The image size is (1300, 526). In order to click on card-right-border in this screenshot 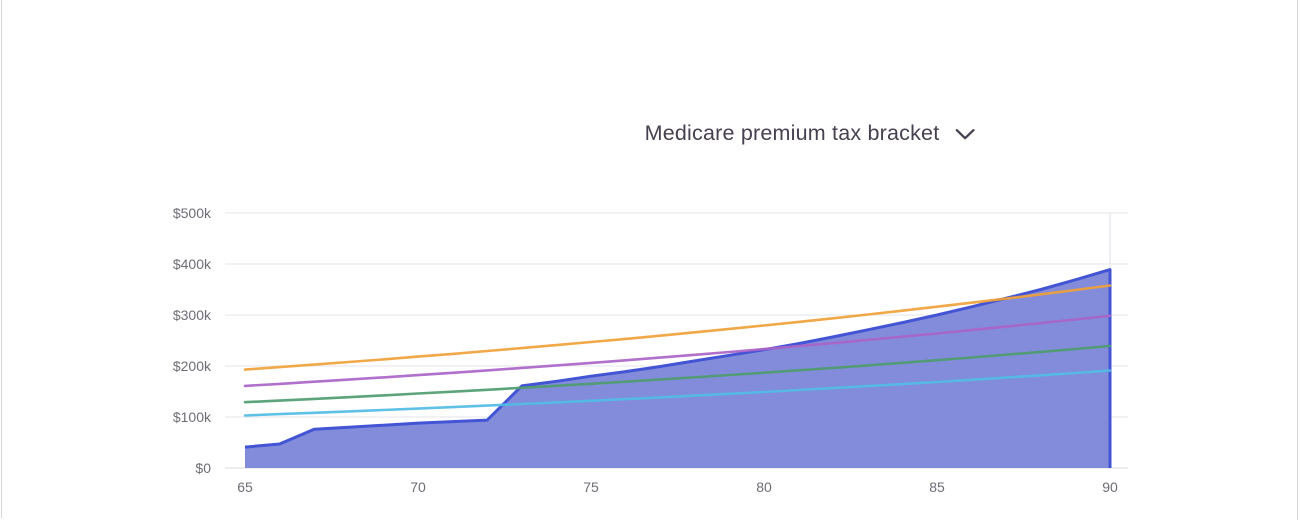, I will do `click(1297, 260)`.